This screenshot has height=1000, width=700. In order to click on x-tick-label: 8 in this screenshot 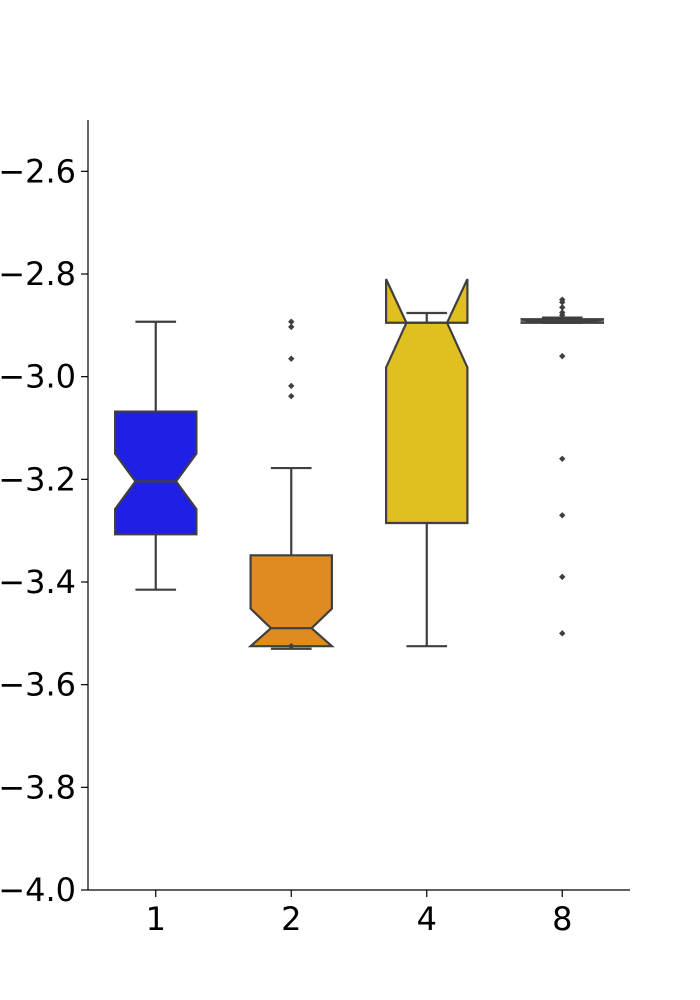, I will do `click(562, 919)`.